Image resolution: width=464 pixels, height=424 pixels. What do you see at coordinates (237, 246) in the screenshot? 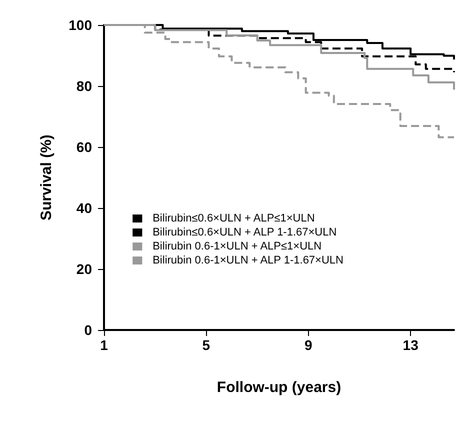
I see `legend-label: Bilirubin 0.6-1×ULN + ALP≤1×ULN` at bounding box center [237, 246].